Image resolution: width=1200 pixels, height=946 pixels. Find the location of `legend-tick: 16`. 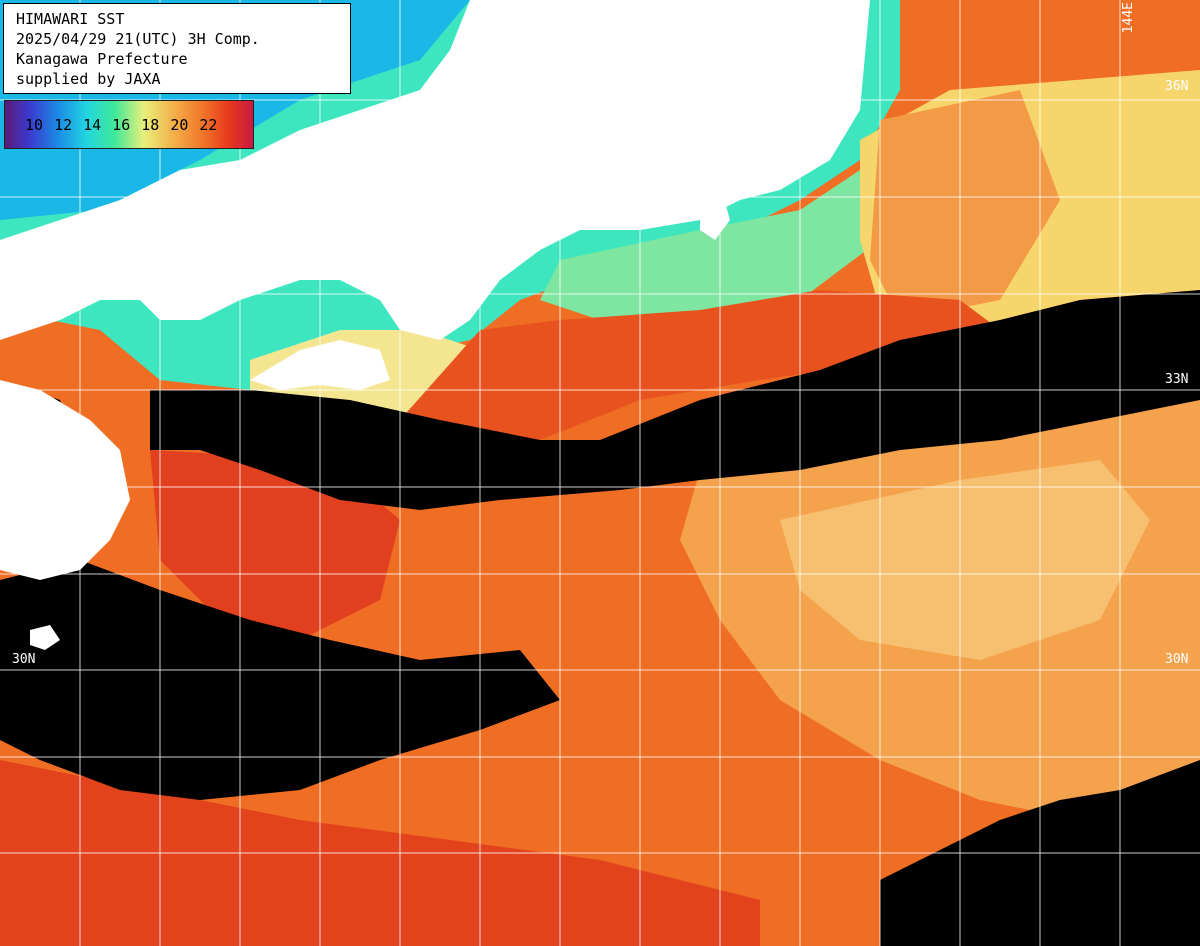

legend-tick: 16 is located at coordinates (121, 125).